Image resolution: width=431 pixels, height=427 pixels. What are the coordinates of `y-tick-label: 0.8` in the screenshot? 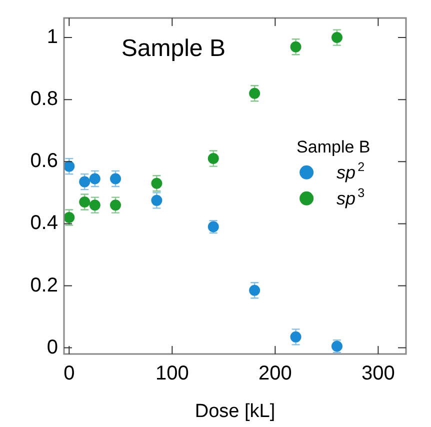 It's located at (44, 99).